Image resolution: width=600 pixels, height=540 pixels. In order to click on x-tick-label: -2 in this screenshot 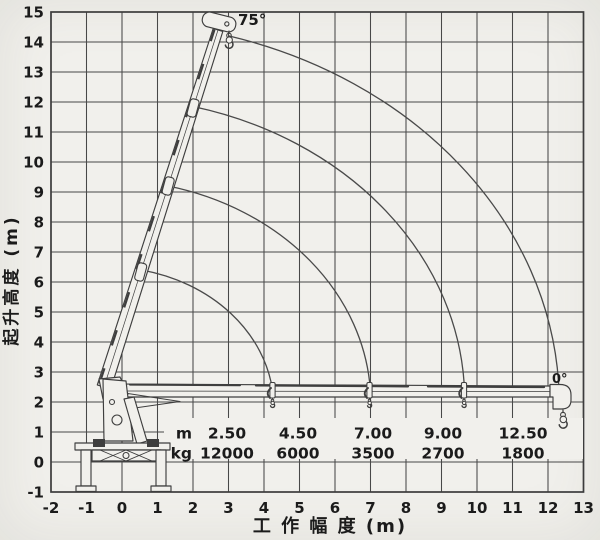, I will do `click(51, 508)`.